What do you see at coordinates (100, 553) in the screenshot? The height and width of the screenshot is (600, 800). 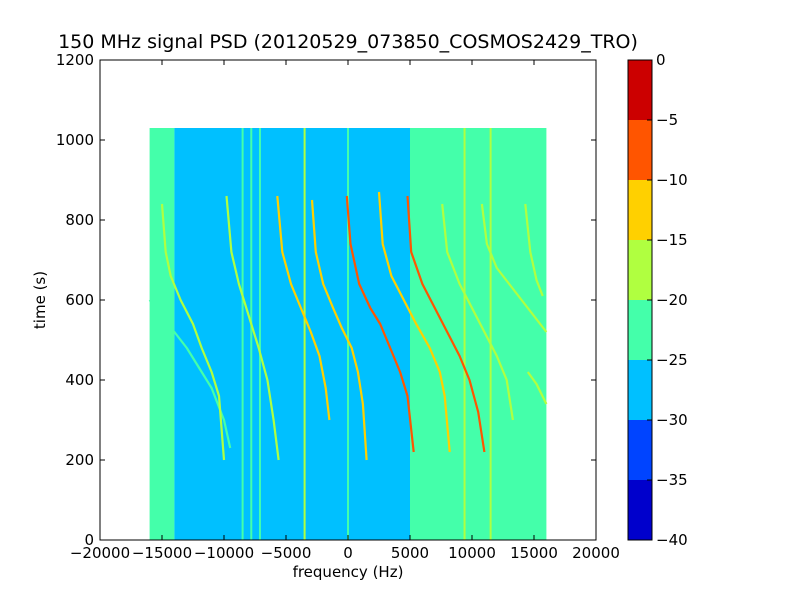 I see `x-tick-label: −20000` at bounding box center [100, 553].